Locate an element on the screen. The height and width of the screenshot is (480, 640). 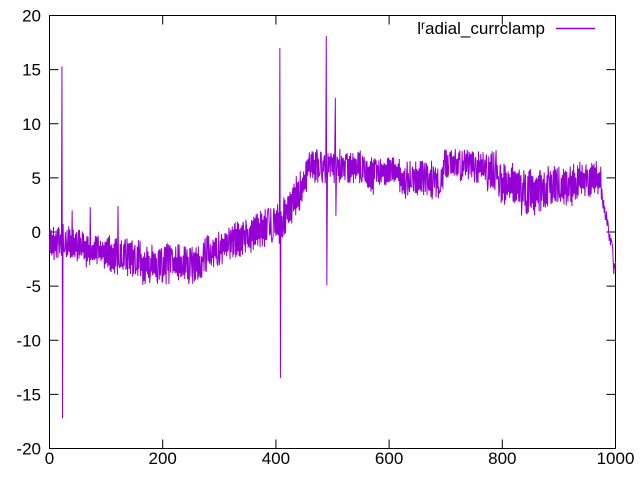
y-tick-label: 0 is located at coordinates (36, 232).